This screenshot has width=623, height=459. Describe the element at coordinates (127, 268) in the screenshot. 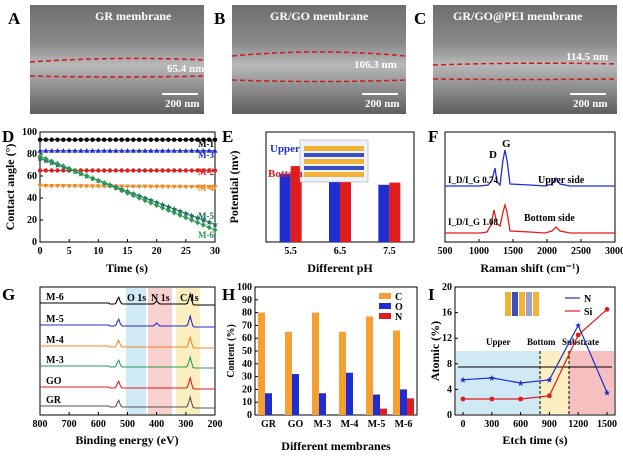

I see `x-axis-label: Time (s)` at that location.